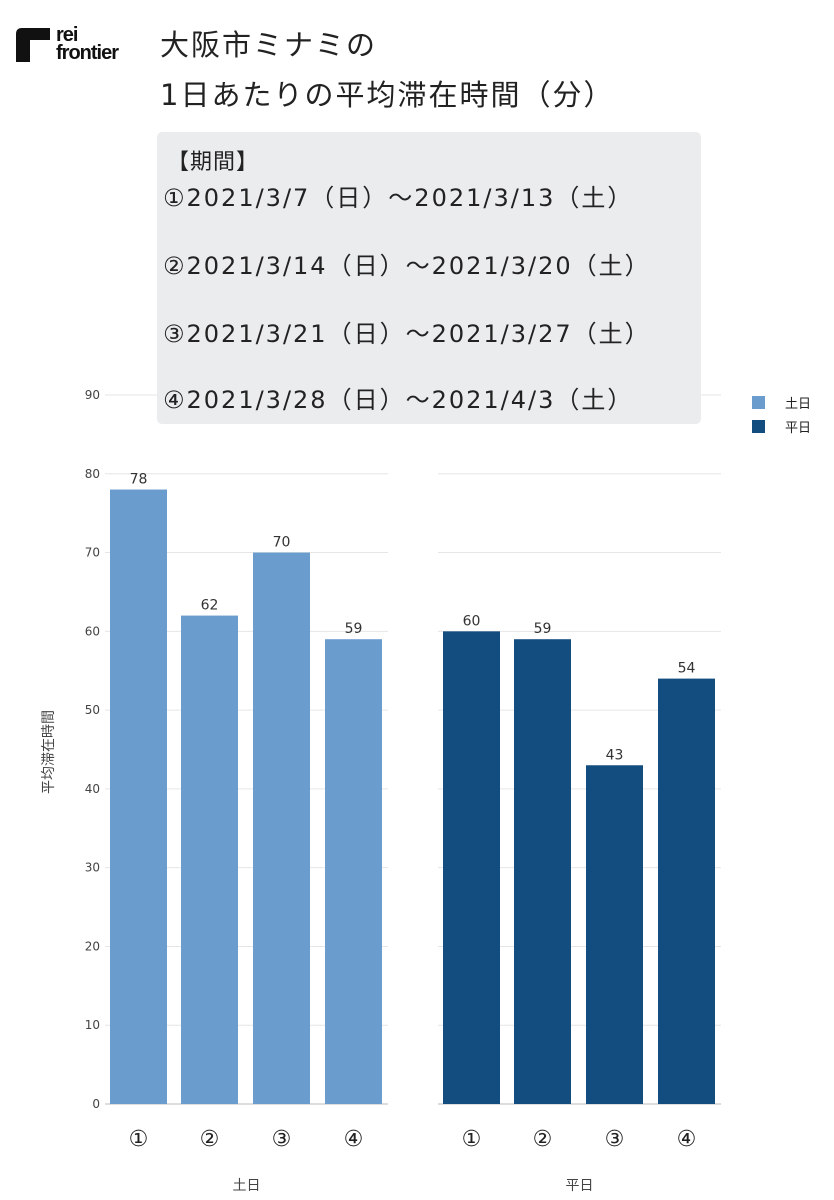  I want to click on data-label: 54, so click(687, 669).